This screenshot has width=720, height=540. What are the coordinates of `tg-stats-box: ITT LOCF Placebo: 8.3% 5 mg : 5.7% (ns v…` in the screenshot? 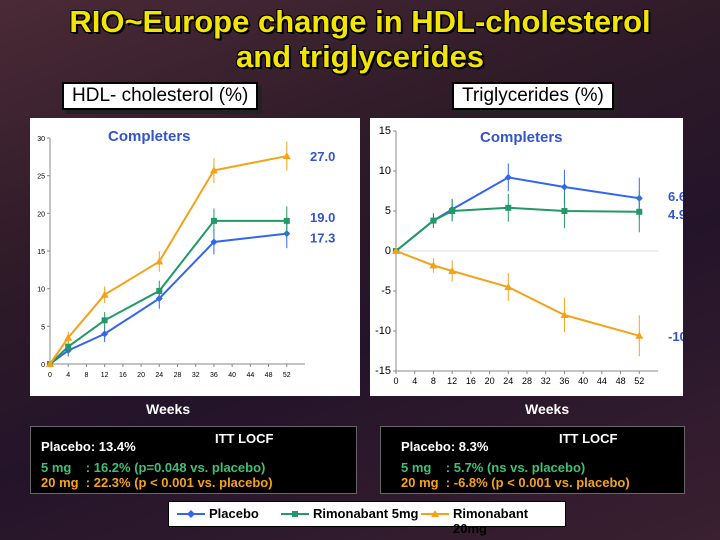 It's located at (532, 460).